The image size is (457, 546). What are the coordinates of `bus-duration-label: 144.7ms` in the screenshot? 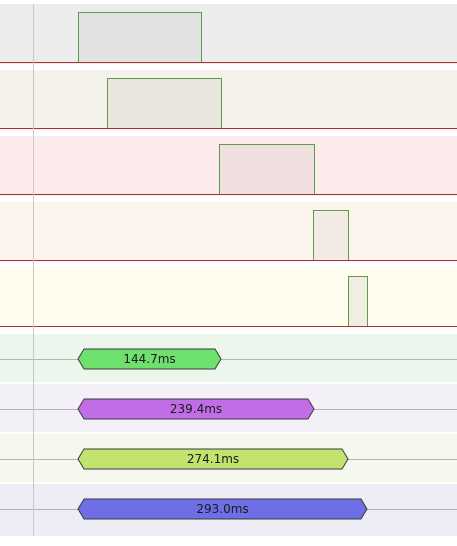 It's located at (149, 359).